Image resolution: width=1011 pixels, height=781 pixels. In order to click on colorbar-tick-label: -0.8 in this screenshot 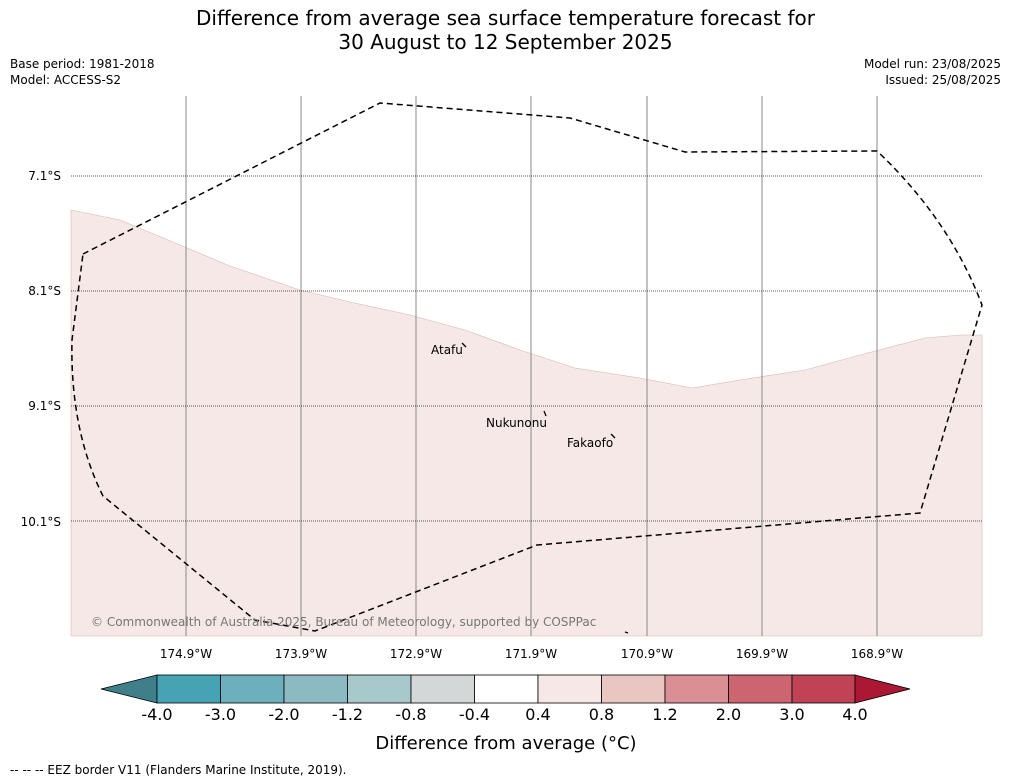, I will do `click(410, 714)`.